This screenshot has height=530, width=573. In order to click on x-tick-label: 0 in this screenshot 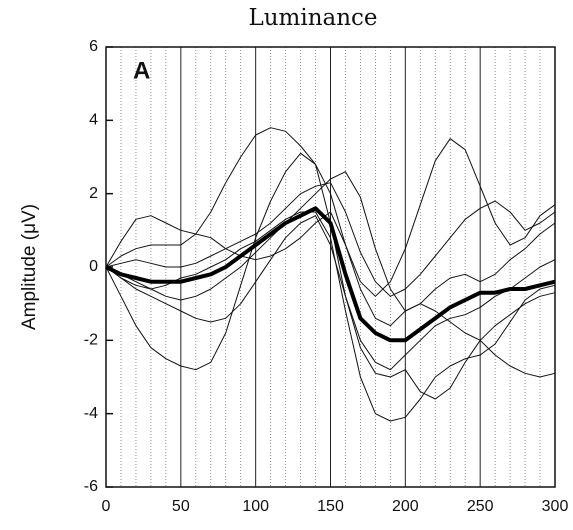, I will do `click(106, 506)`.